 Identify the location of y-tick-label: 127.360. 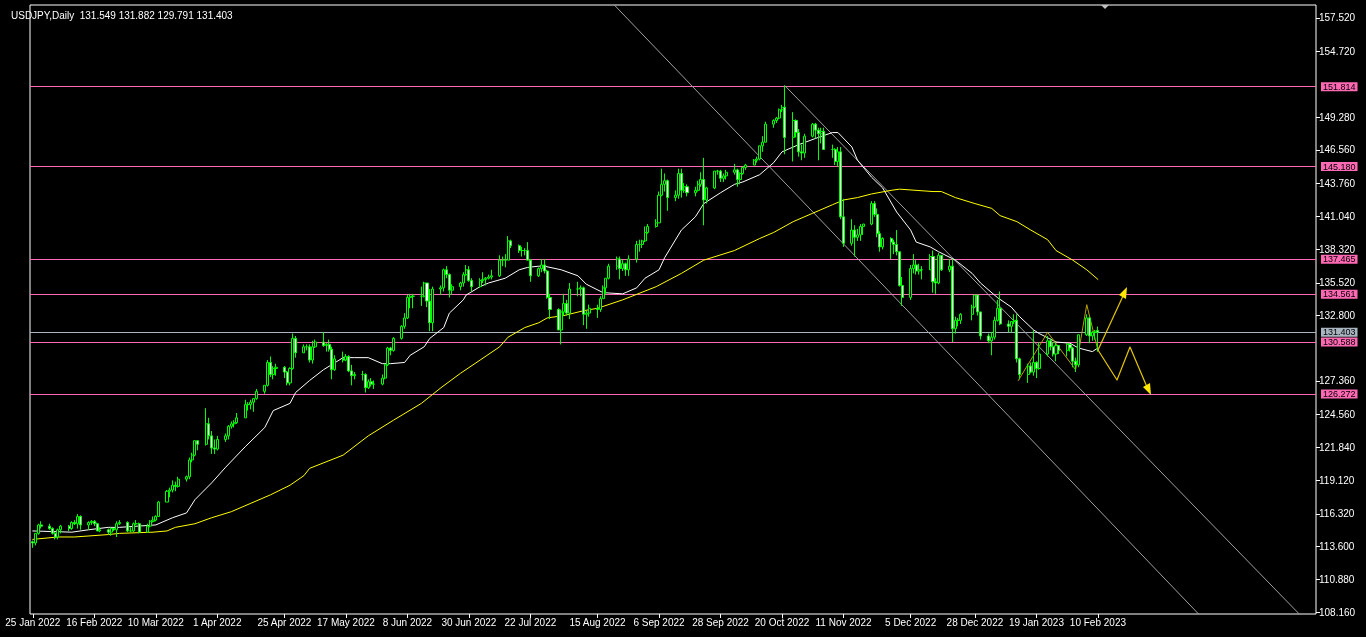
(1337, 381).